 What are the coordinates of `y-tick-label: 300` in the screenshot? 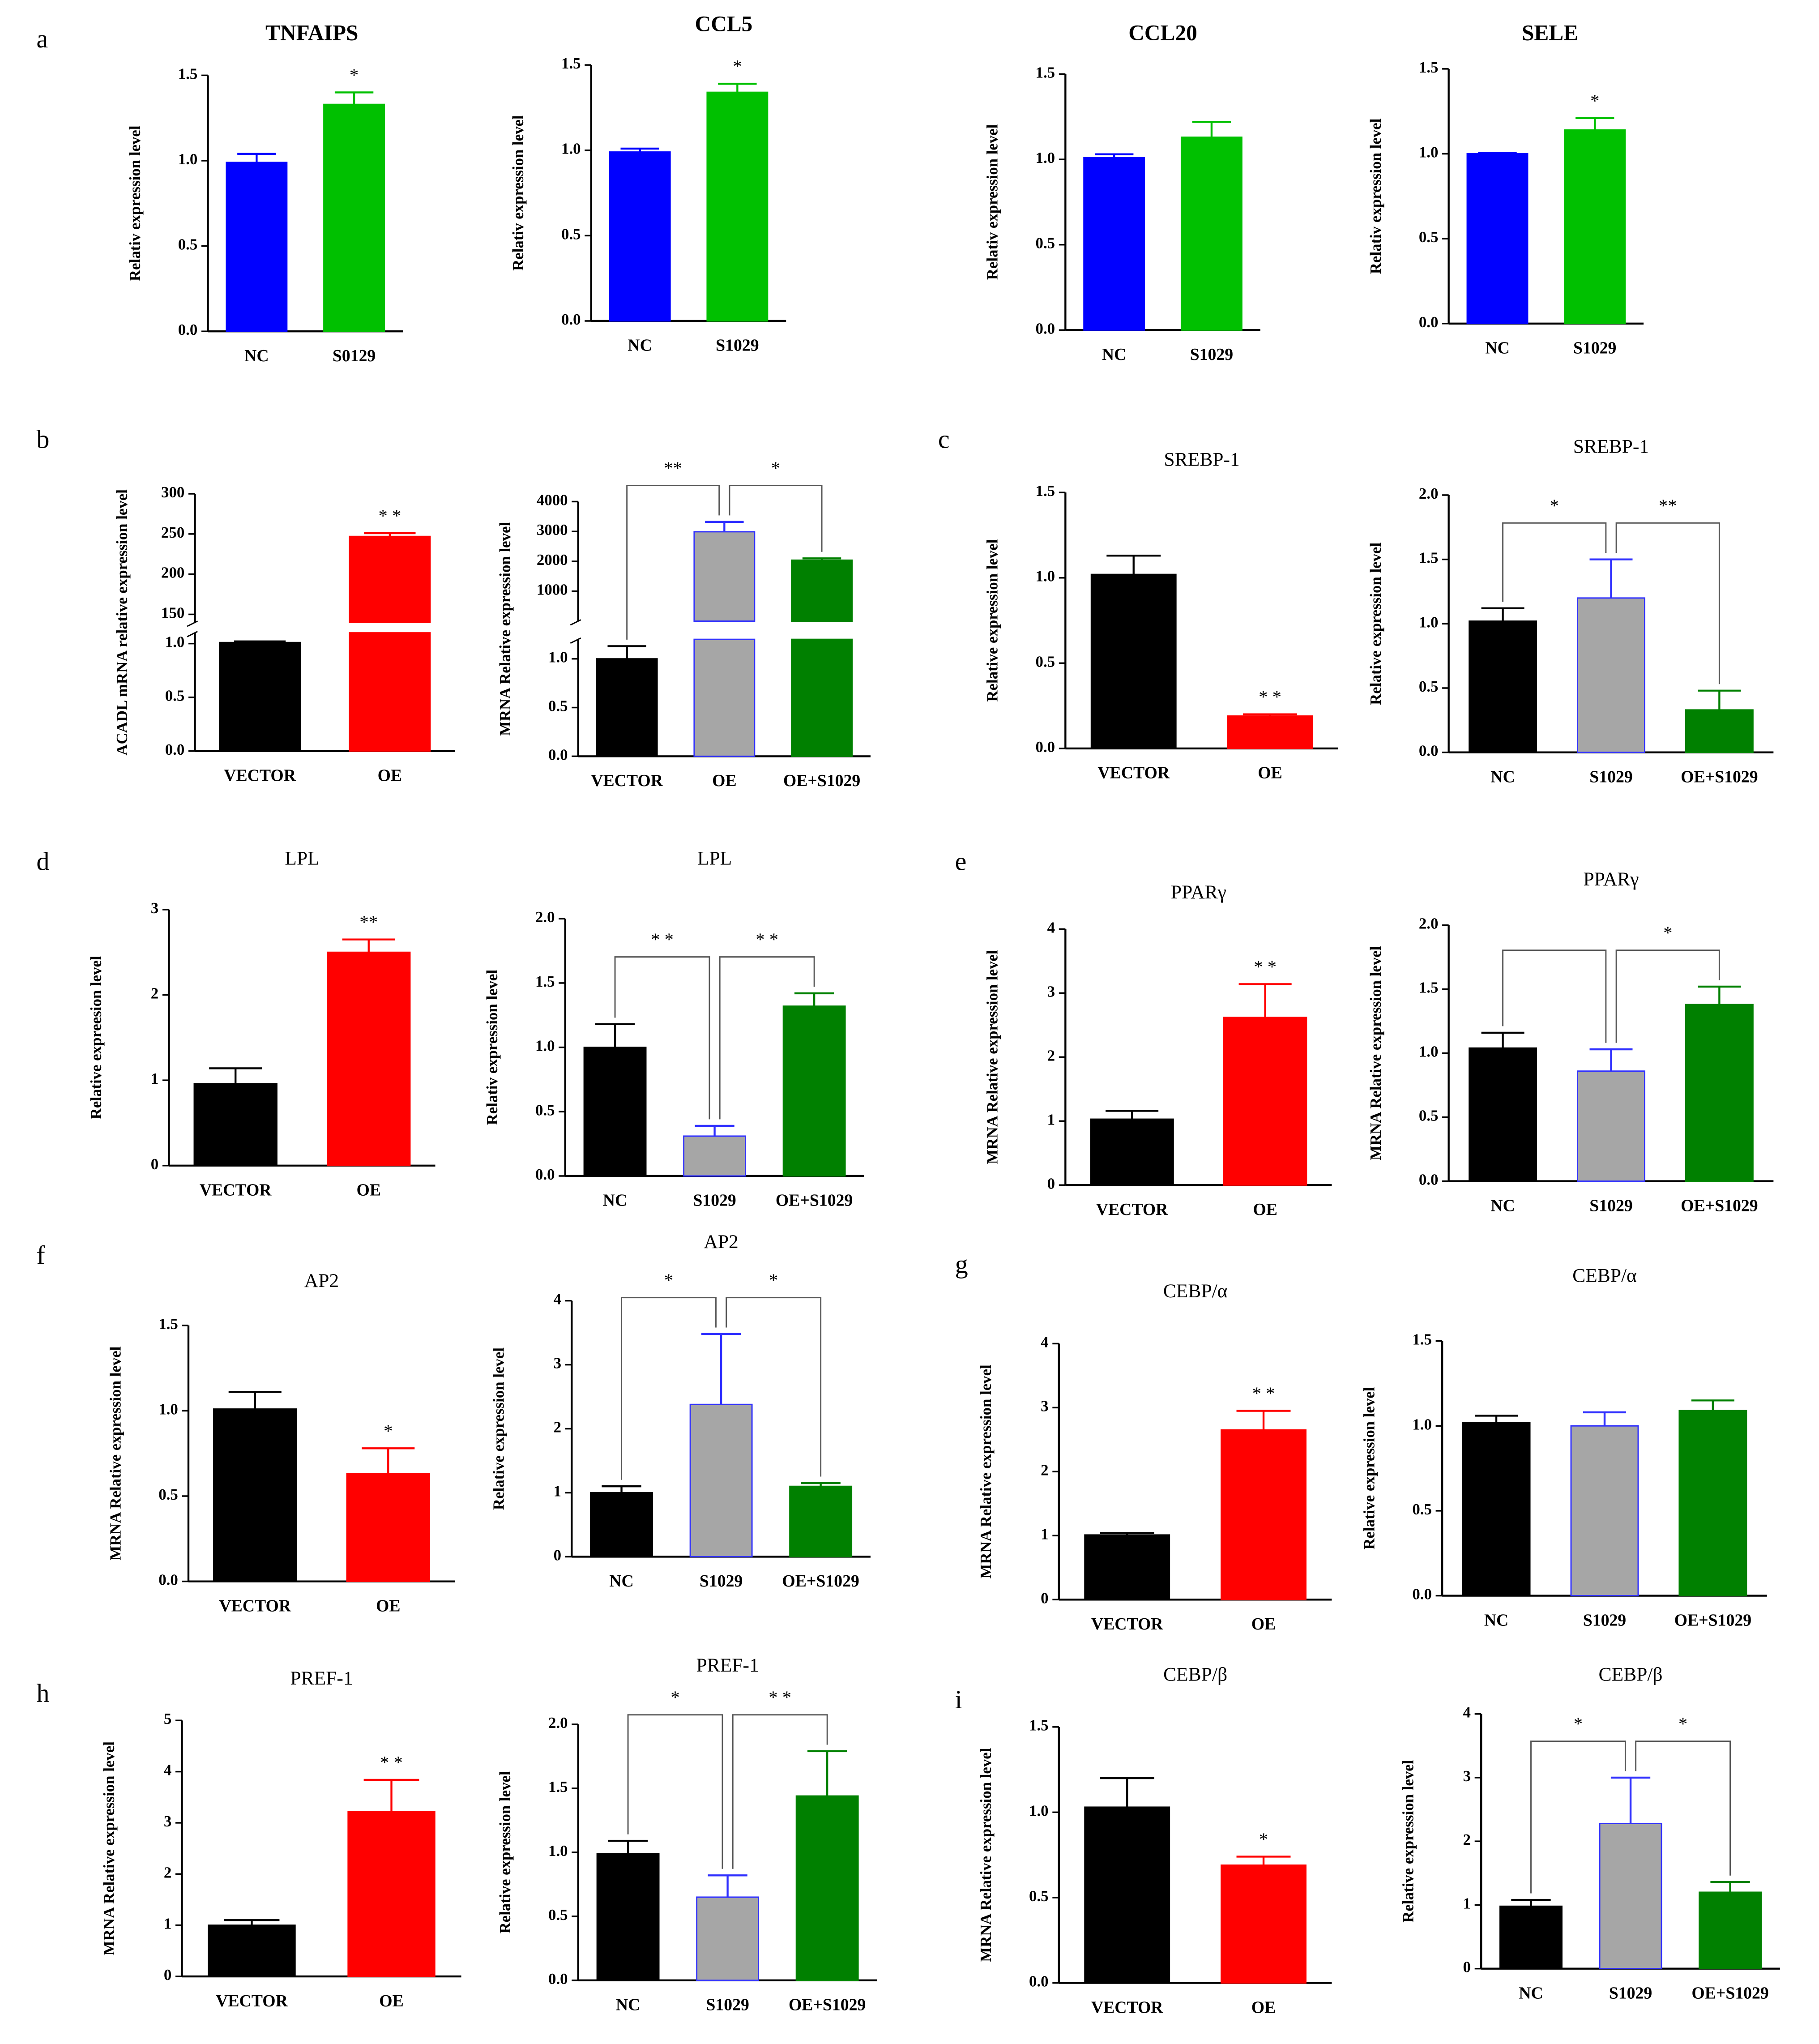 It's located at (172, 492).